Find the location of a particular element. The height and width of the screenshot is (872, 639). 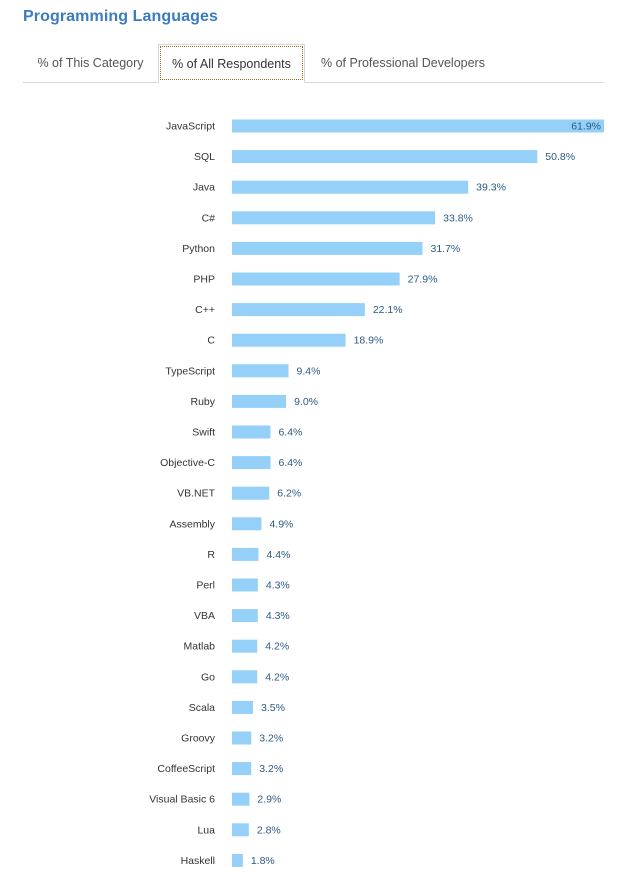

bar-groovy is located at coordinates (242, 738).